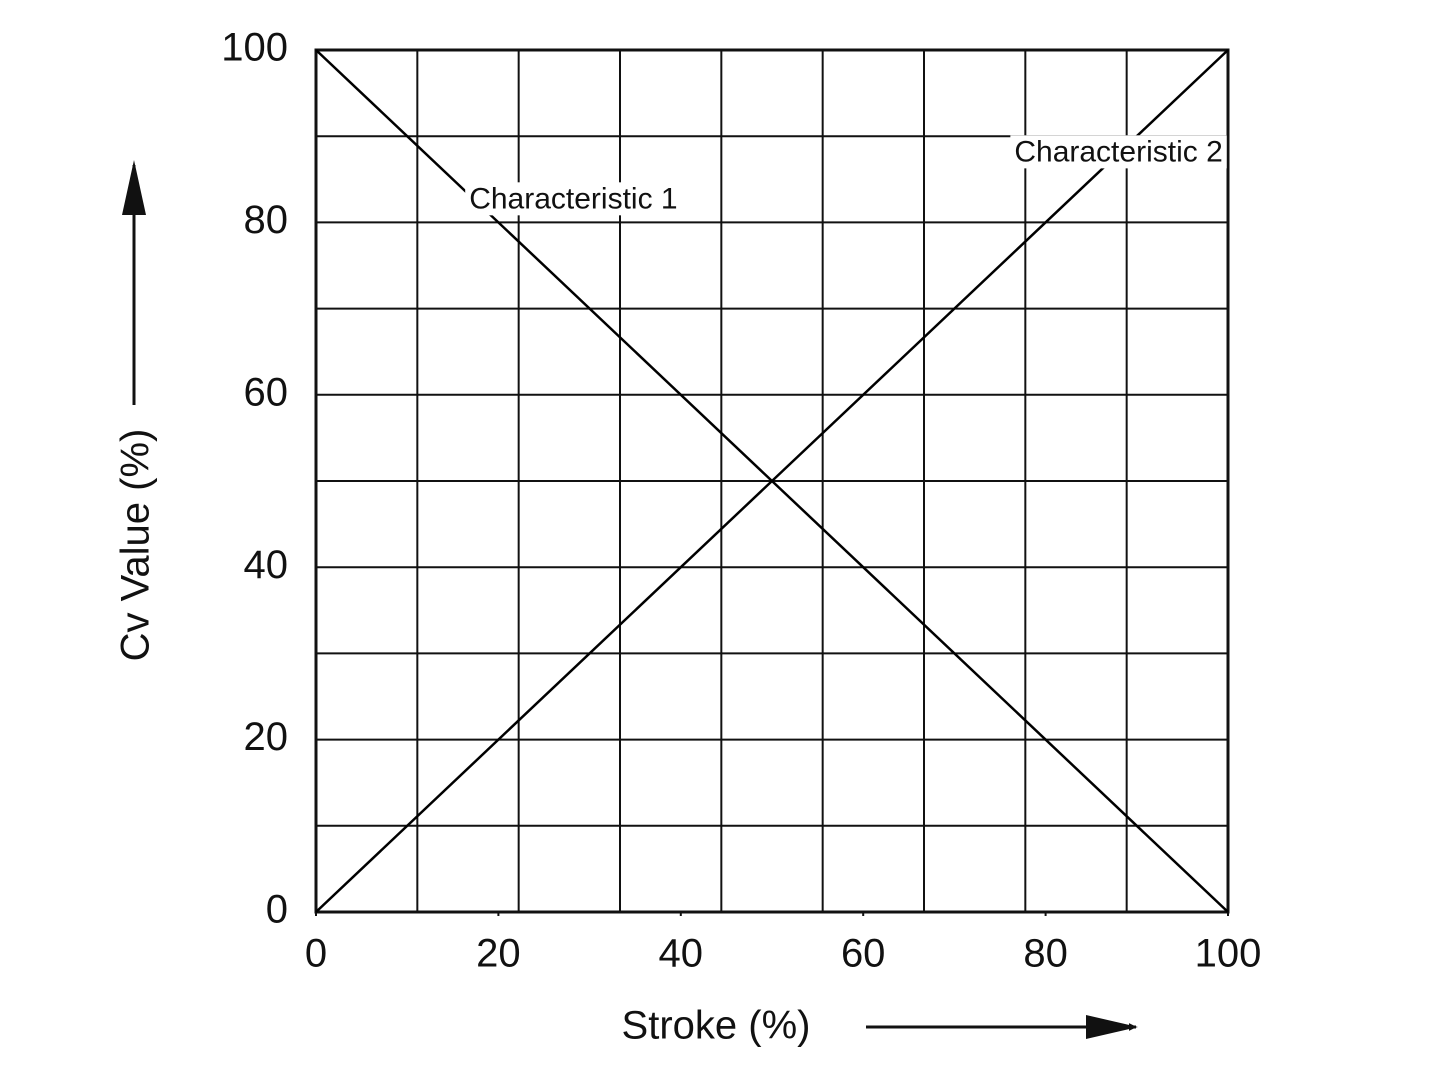 The image size is (1448, 1086). What do you see at coordinates (863, 954) in the screenshot?
I see `x-tick-label: 60` at bounding box center [863, 954].